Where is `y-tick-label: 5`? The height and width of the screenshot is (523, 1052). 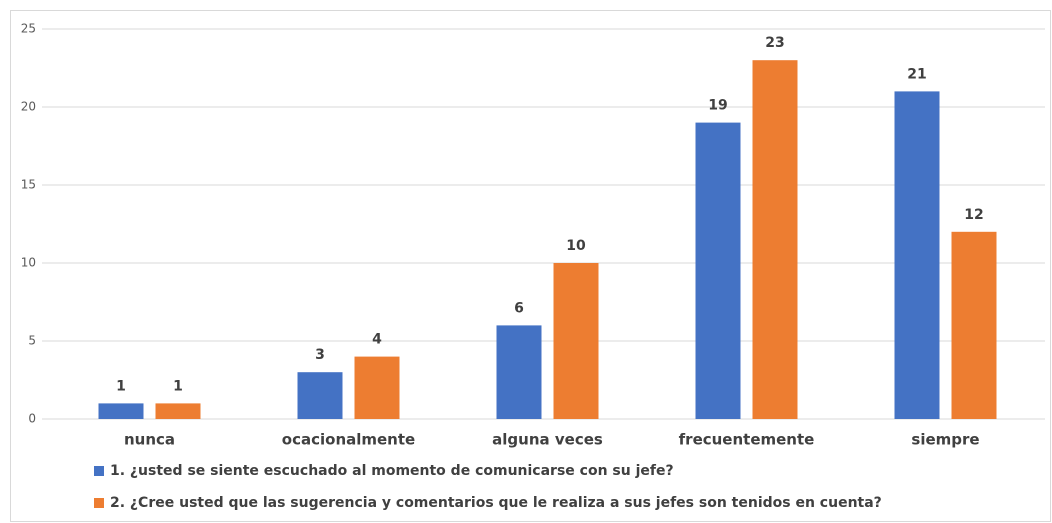 y-tick-label: 5 is located at coordinates (32, 341).